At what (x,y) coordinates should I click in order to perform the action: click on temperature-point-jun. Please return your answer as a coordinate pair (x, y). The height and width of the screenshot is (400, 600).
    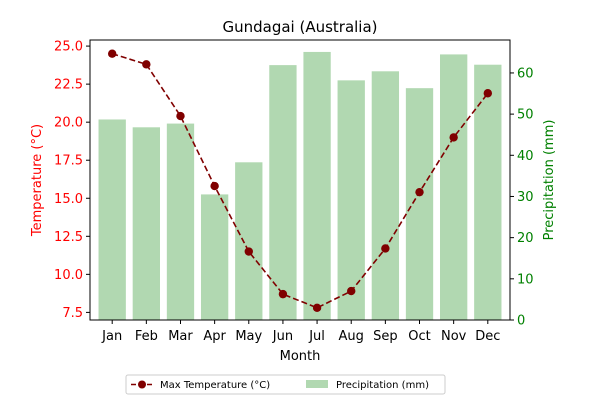
    Looking at the image, I should click on (283, 294).